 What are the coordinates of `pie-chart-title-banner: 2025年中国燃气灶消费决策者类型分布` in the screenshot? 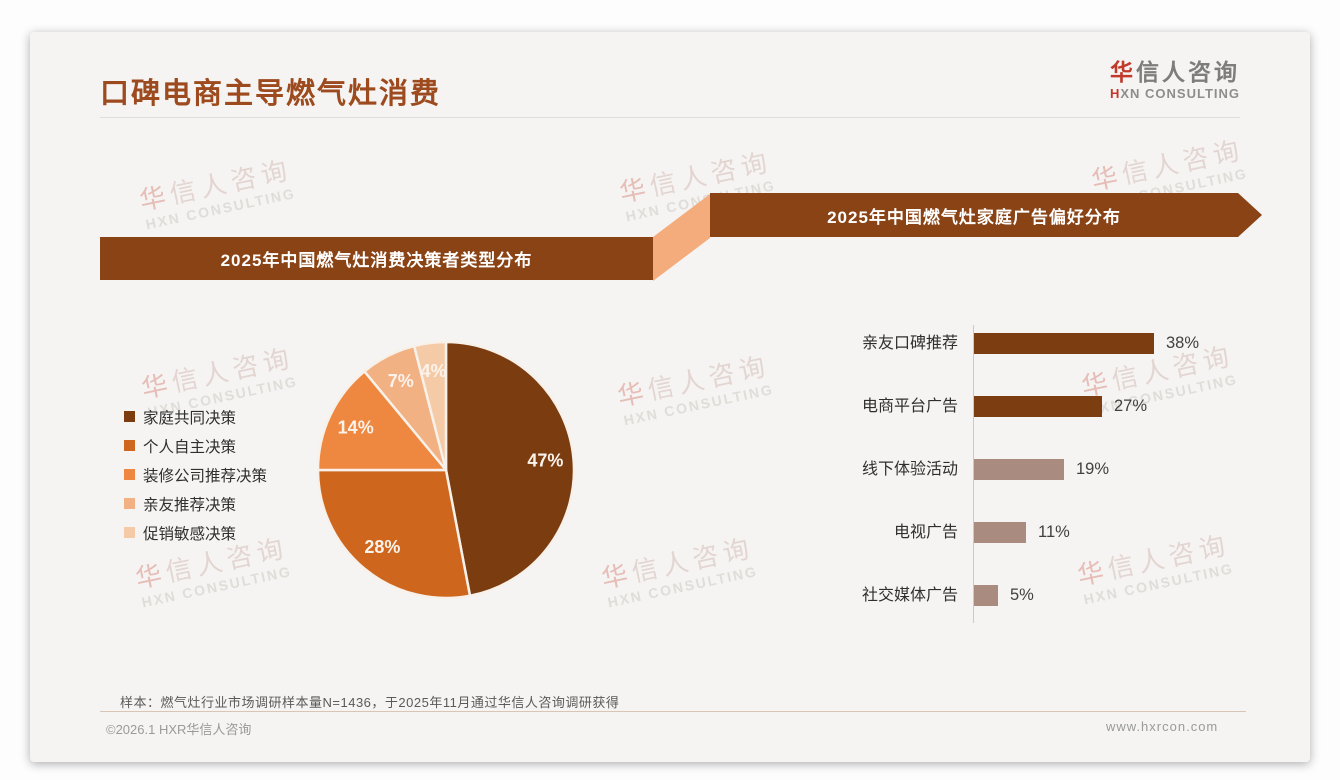 It's located at (376, 258).